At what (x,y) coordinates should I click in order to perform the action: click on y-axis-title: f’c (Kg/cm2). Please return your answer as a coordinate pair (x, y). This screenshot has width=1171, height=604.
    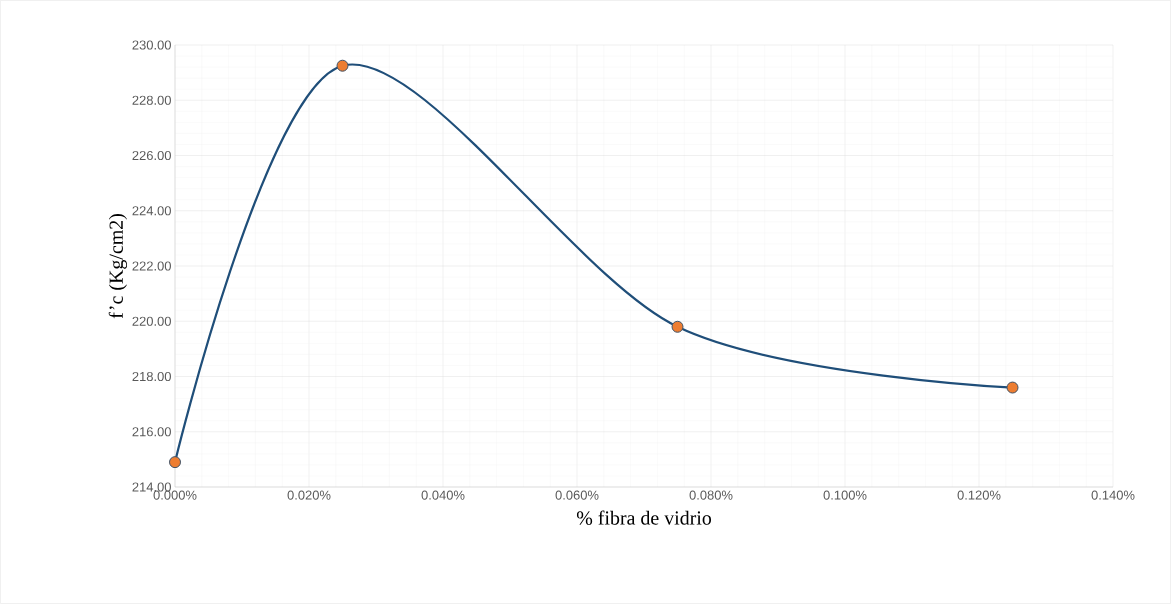
    Looking at the image, I should click on (118, 266).